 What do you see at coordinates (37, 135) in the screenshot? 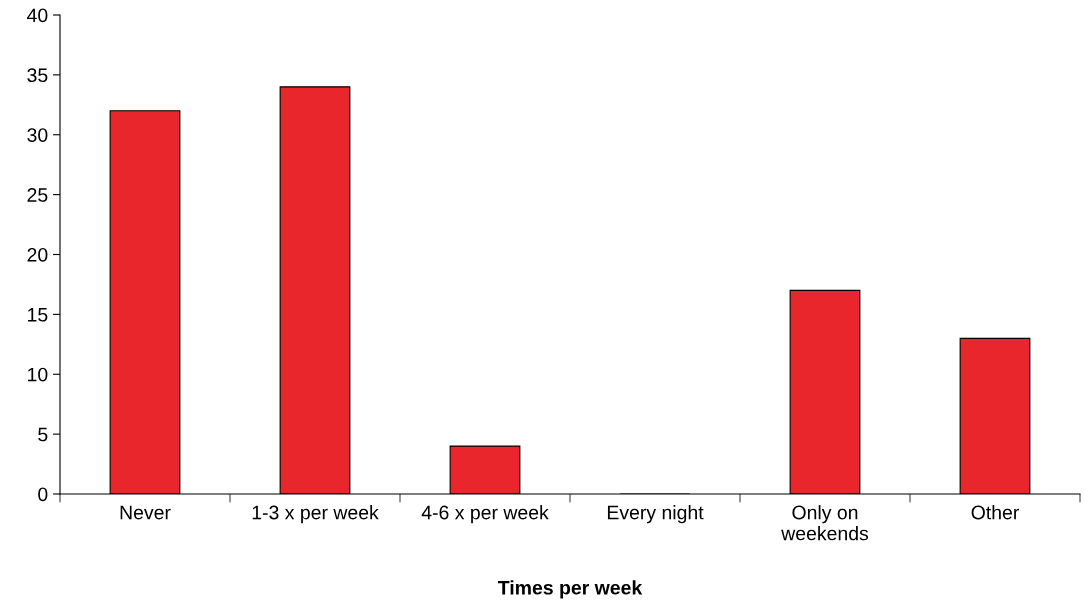
I see `y-tick-label: 30` at bounding box center [37, 135].